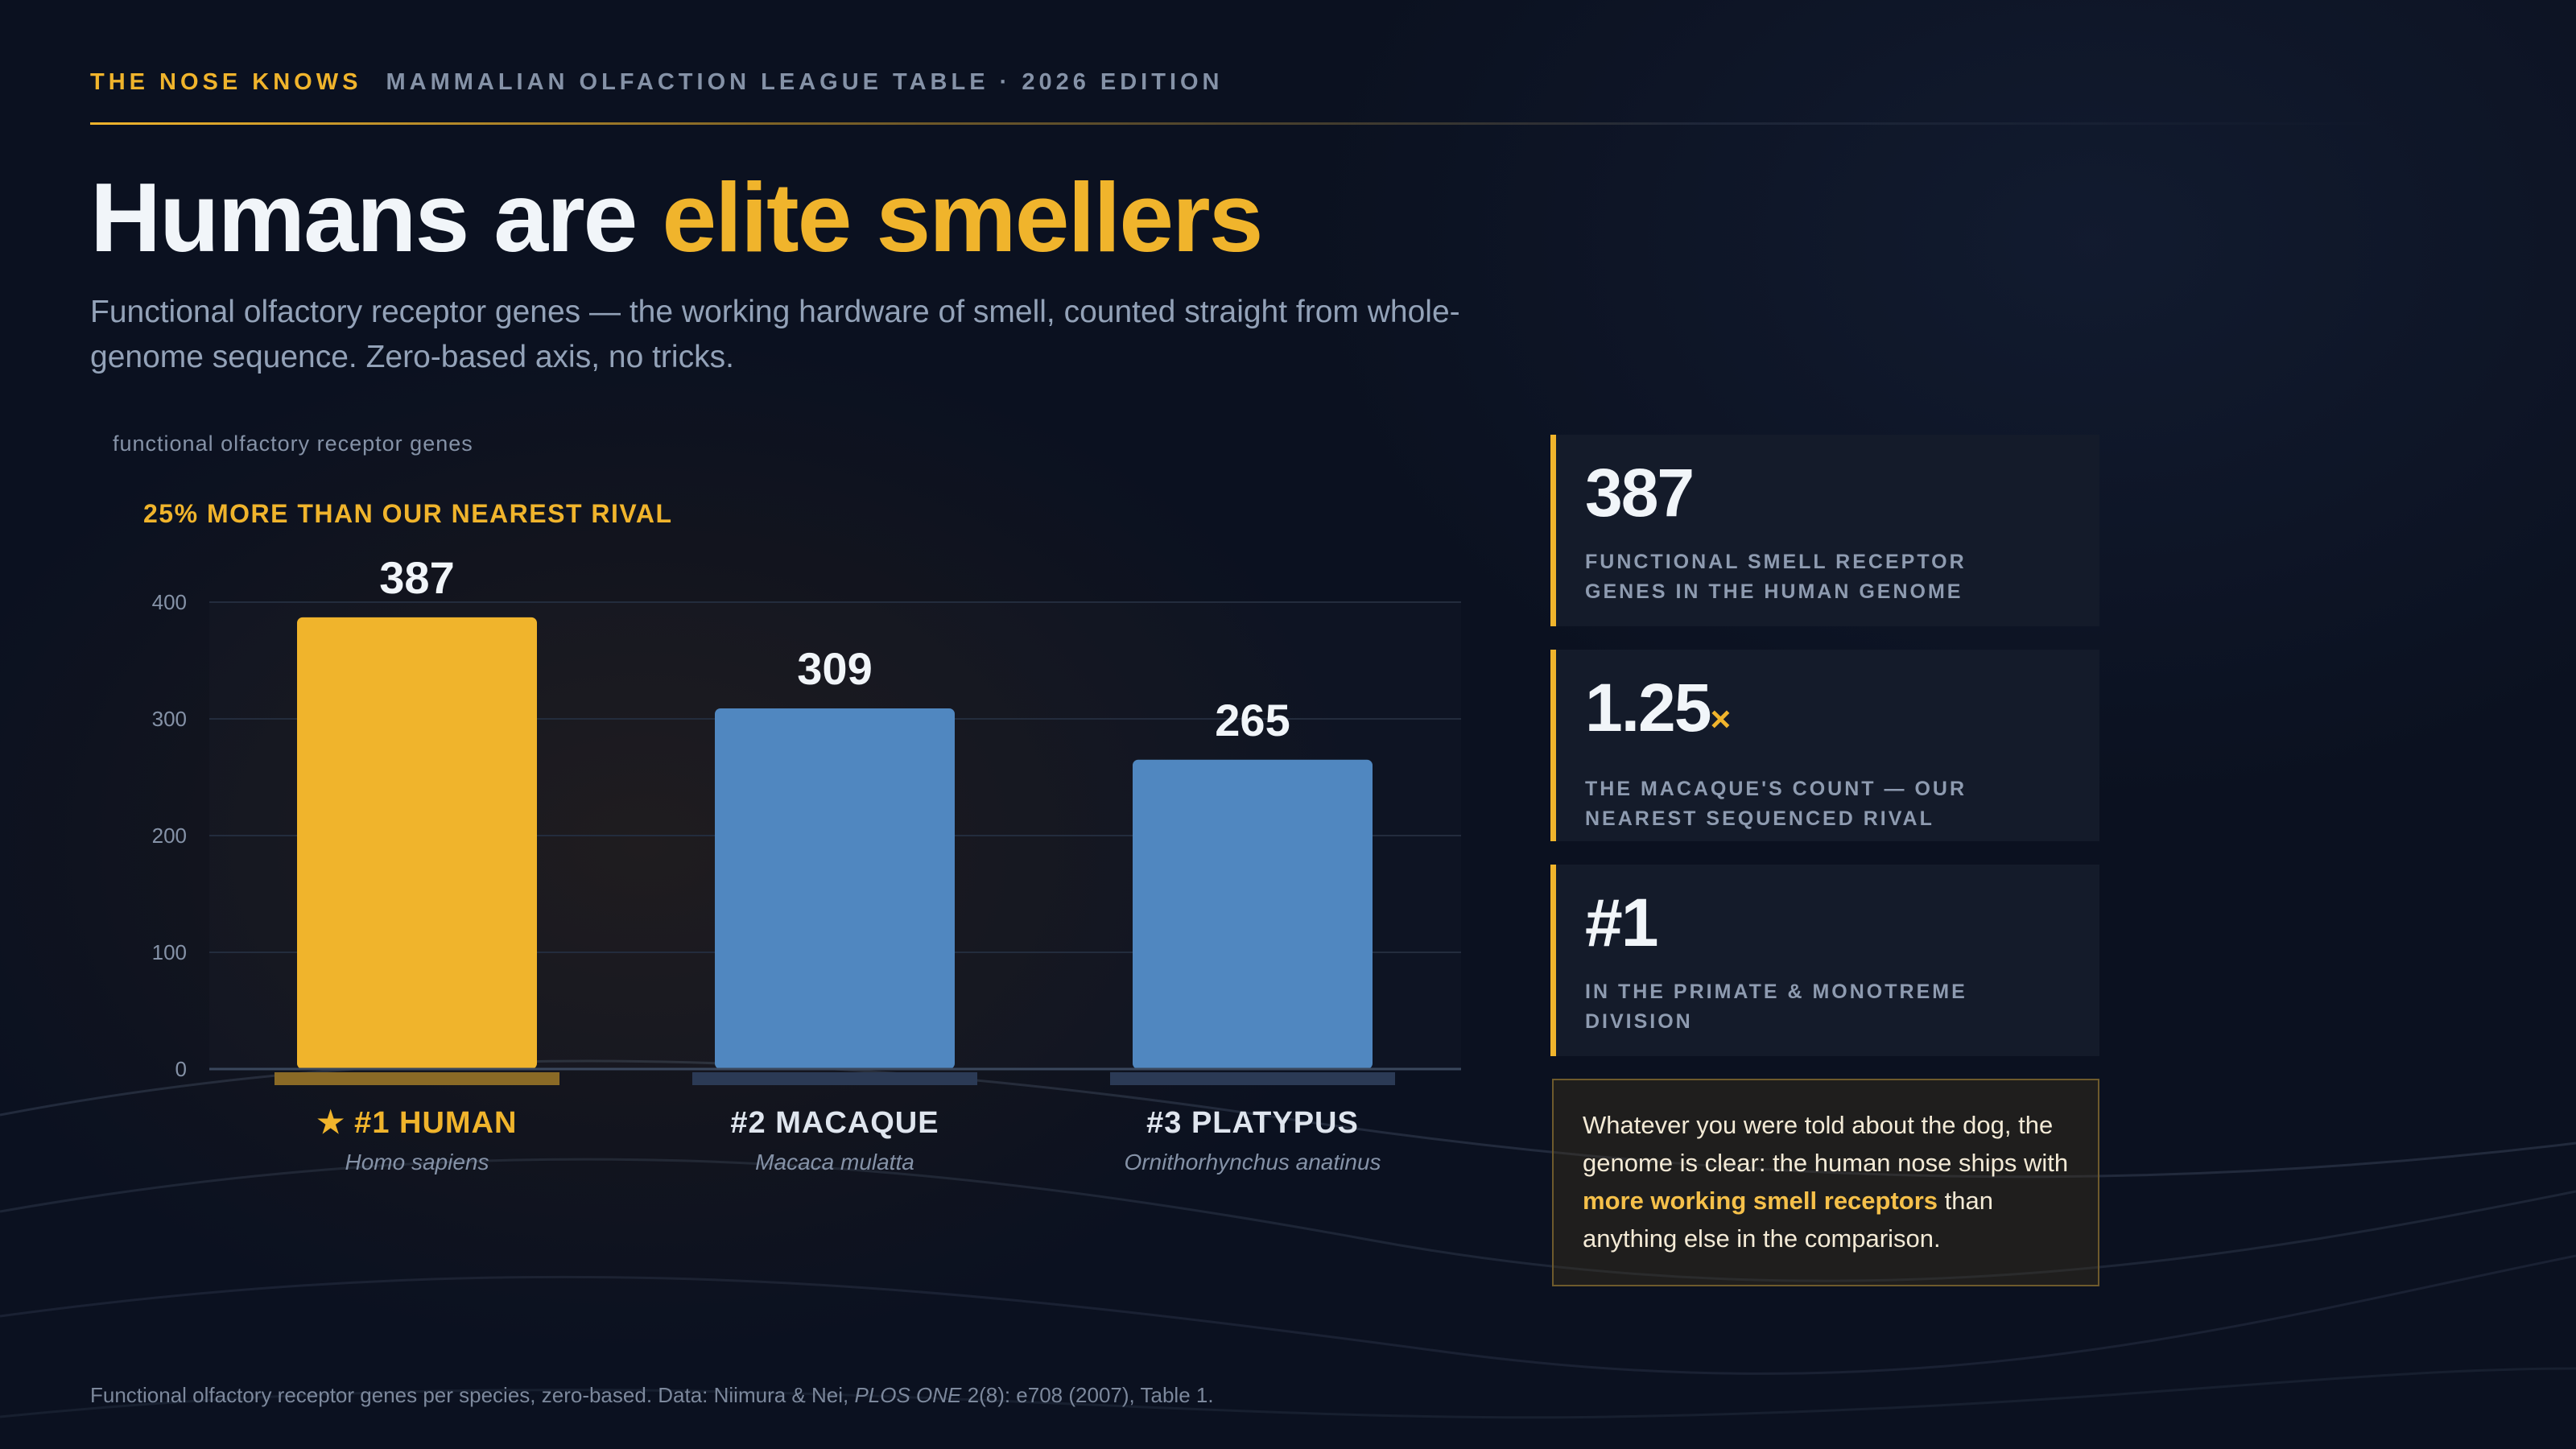 This screenshot has width=2576, height=1449. Describe the element at coordinates (834, 668) in the screenshot. I see `value-label: 309` at that location.